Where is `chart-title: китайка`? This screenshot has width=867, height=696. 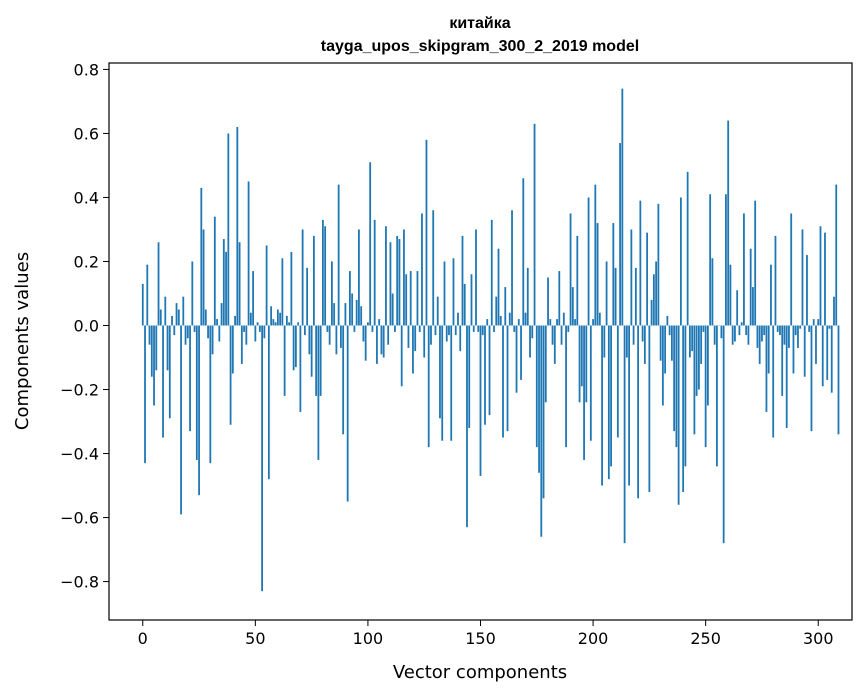 chart-title: китайка is located at coordinates (479, 23).